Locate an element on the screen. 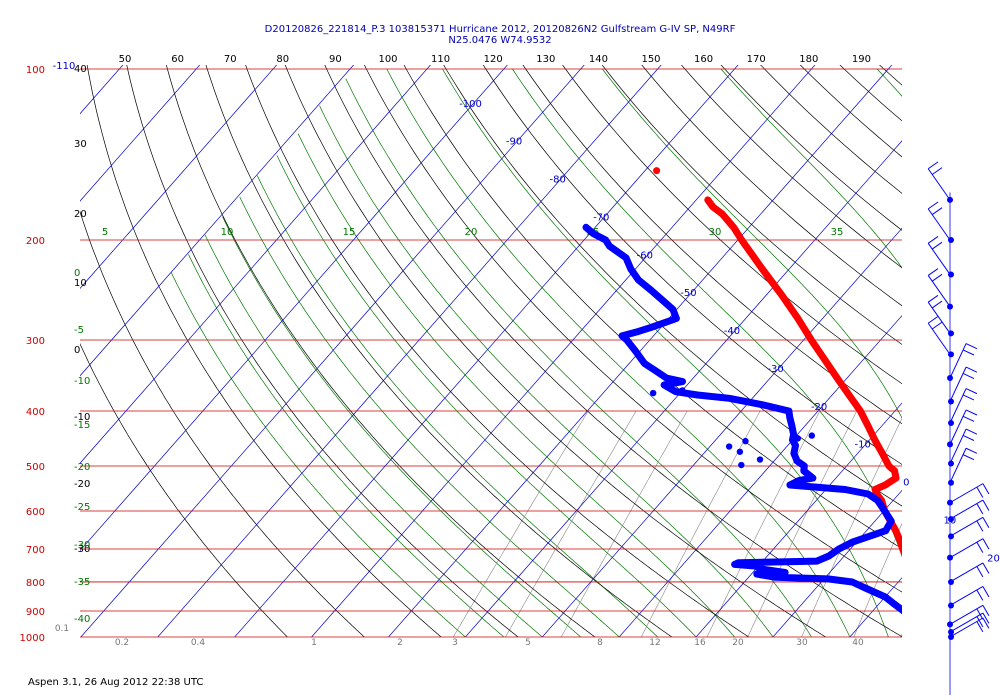 Image resolution: width=1000 pixels, height=700 pixels. isotherm-label: -90 is located at coordinates (514, 142).